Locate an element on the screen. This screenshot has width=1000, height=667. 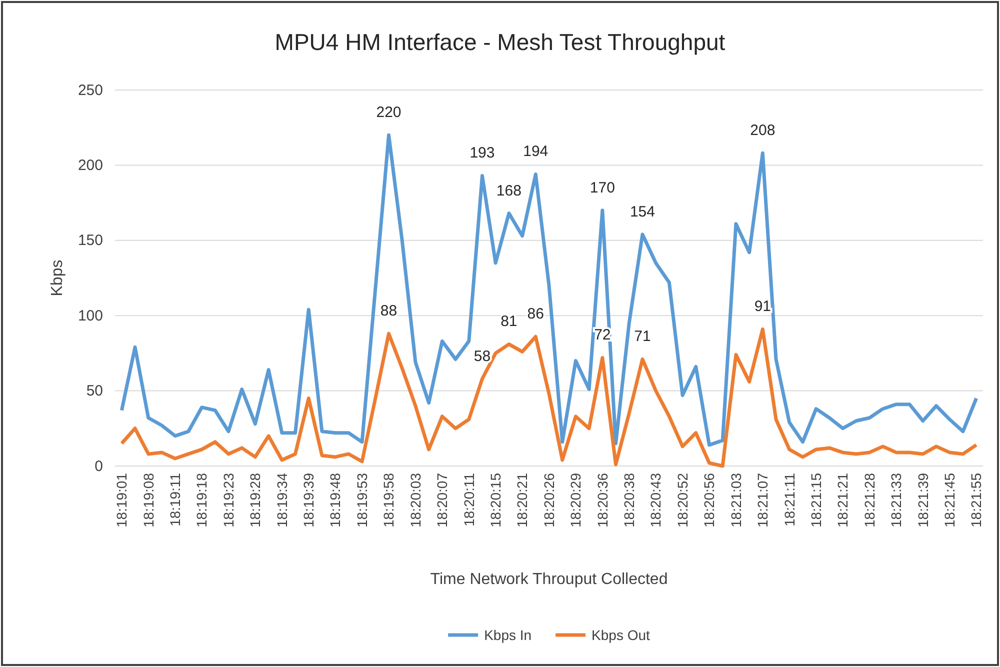
chart-title: MPU4 HM Interface - Mesh Test Throughput is located at coordinates (500, 42).